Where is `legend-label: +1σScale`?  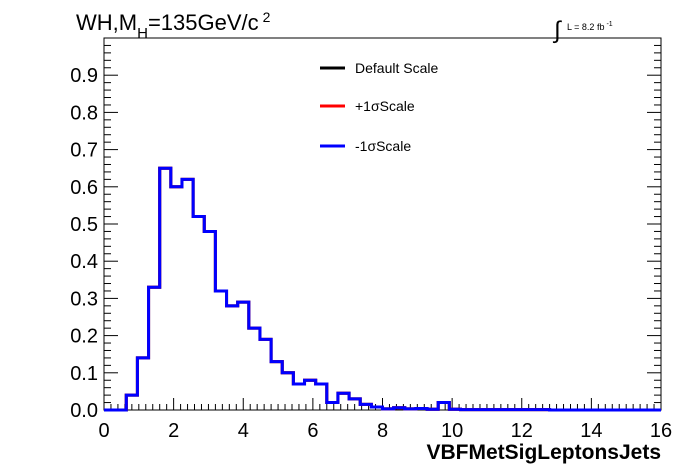 legend-label: +1σScale is located at coordinates (385, 106).